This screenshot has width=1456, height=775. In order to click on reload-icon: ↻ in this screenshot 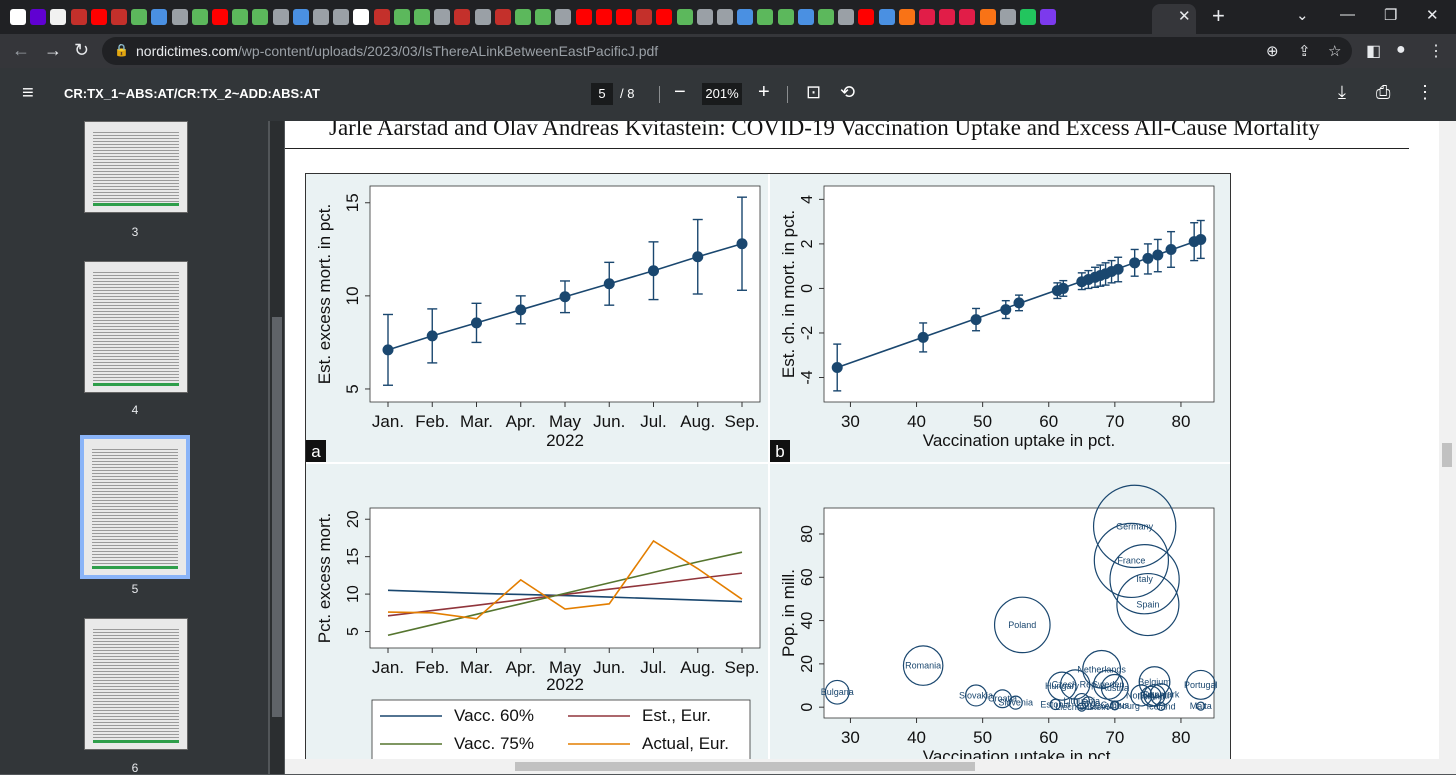, I will do `click(82, 50)`.